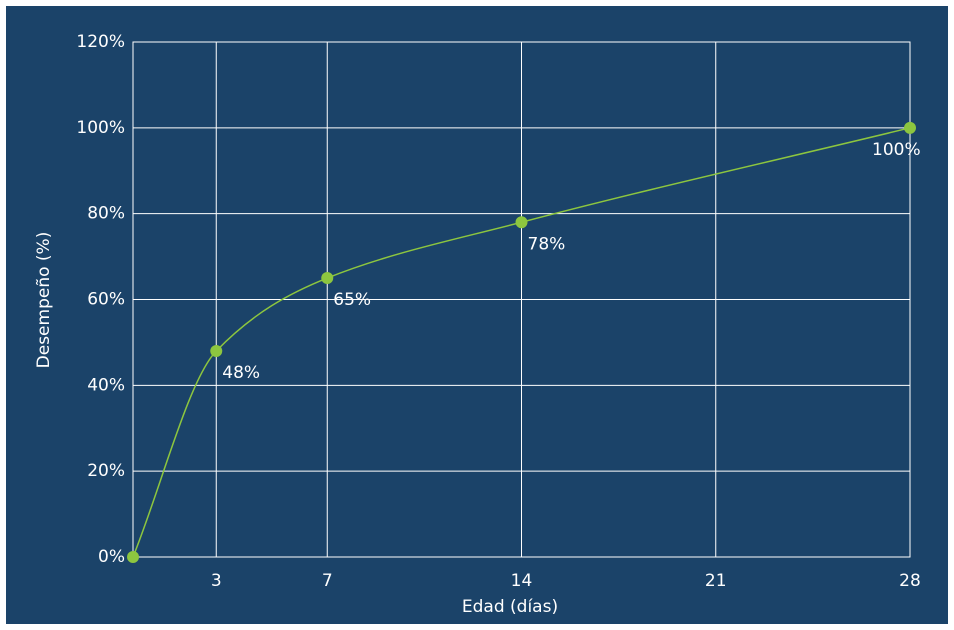  Describe the element at coordinates (522, 581) in the screenshot. I see `x-tick-label: 14` at that location.